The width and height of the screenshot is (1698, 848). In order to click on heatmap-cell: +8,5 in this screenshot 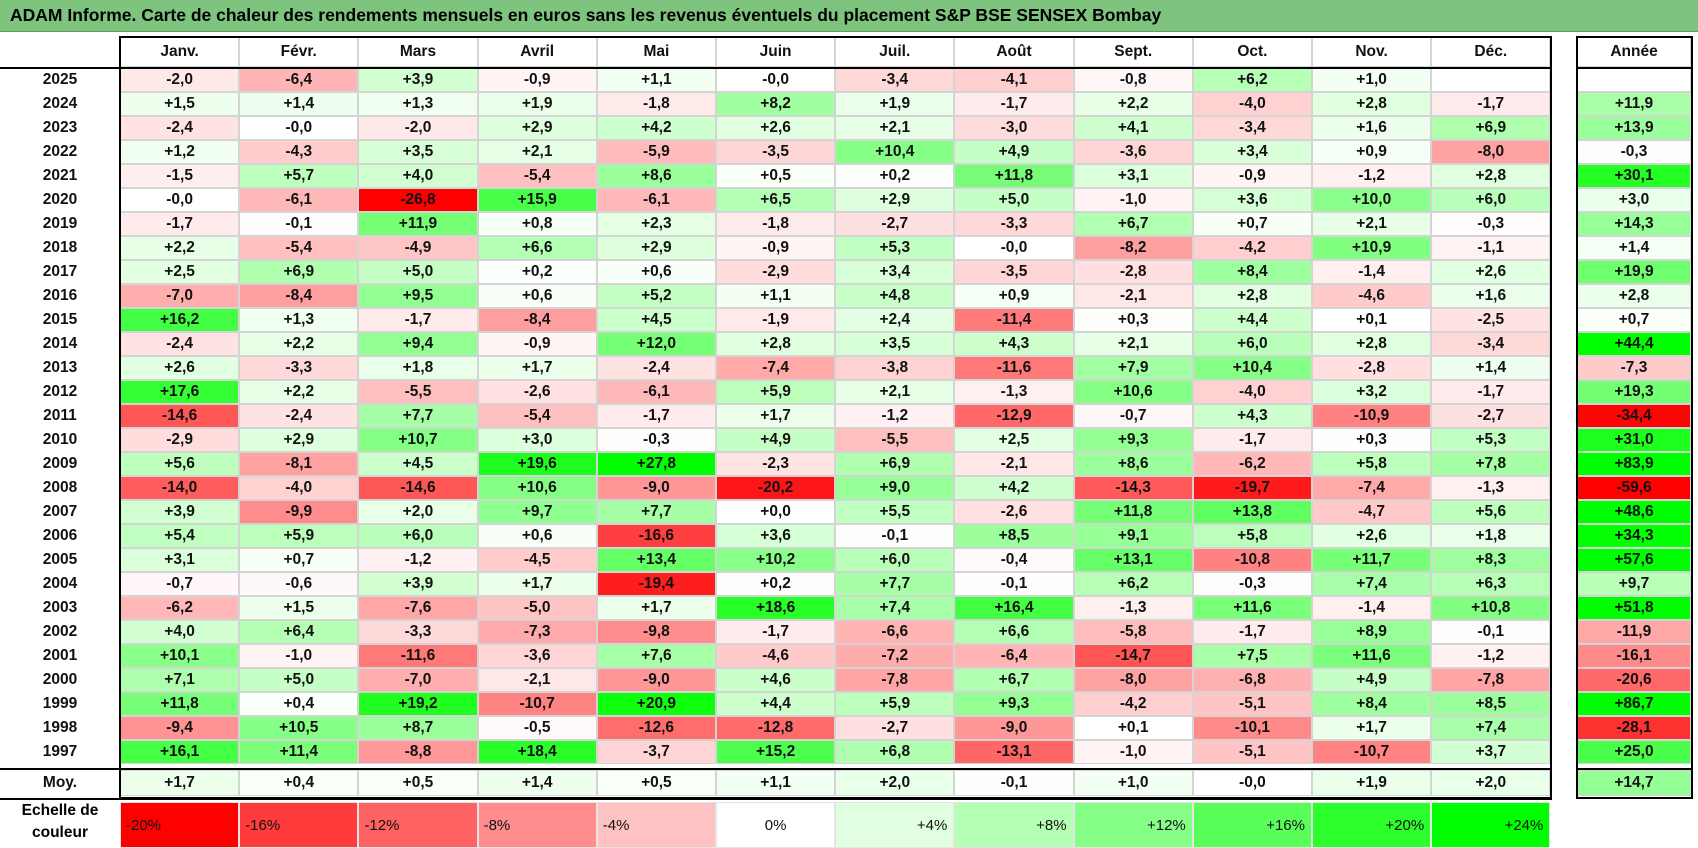, I will do `click(1014, 536)`.